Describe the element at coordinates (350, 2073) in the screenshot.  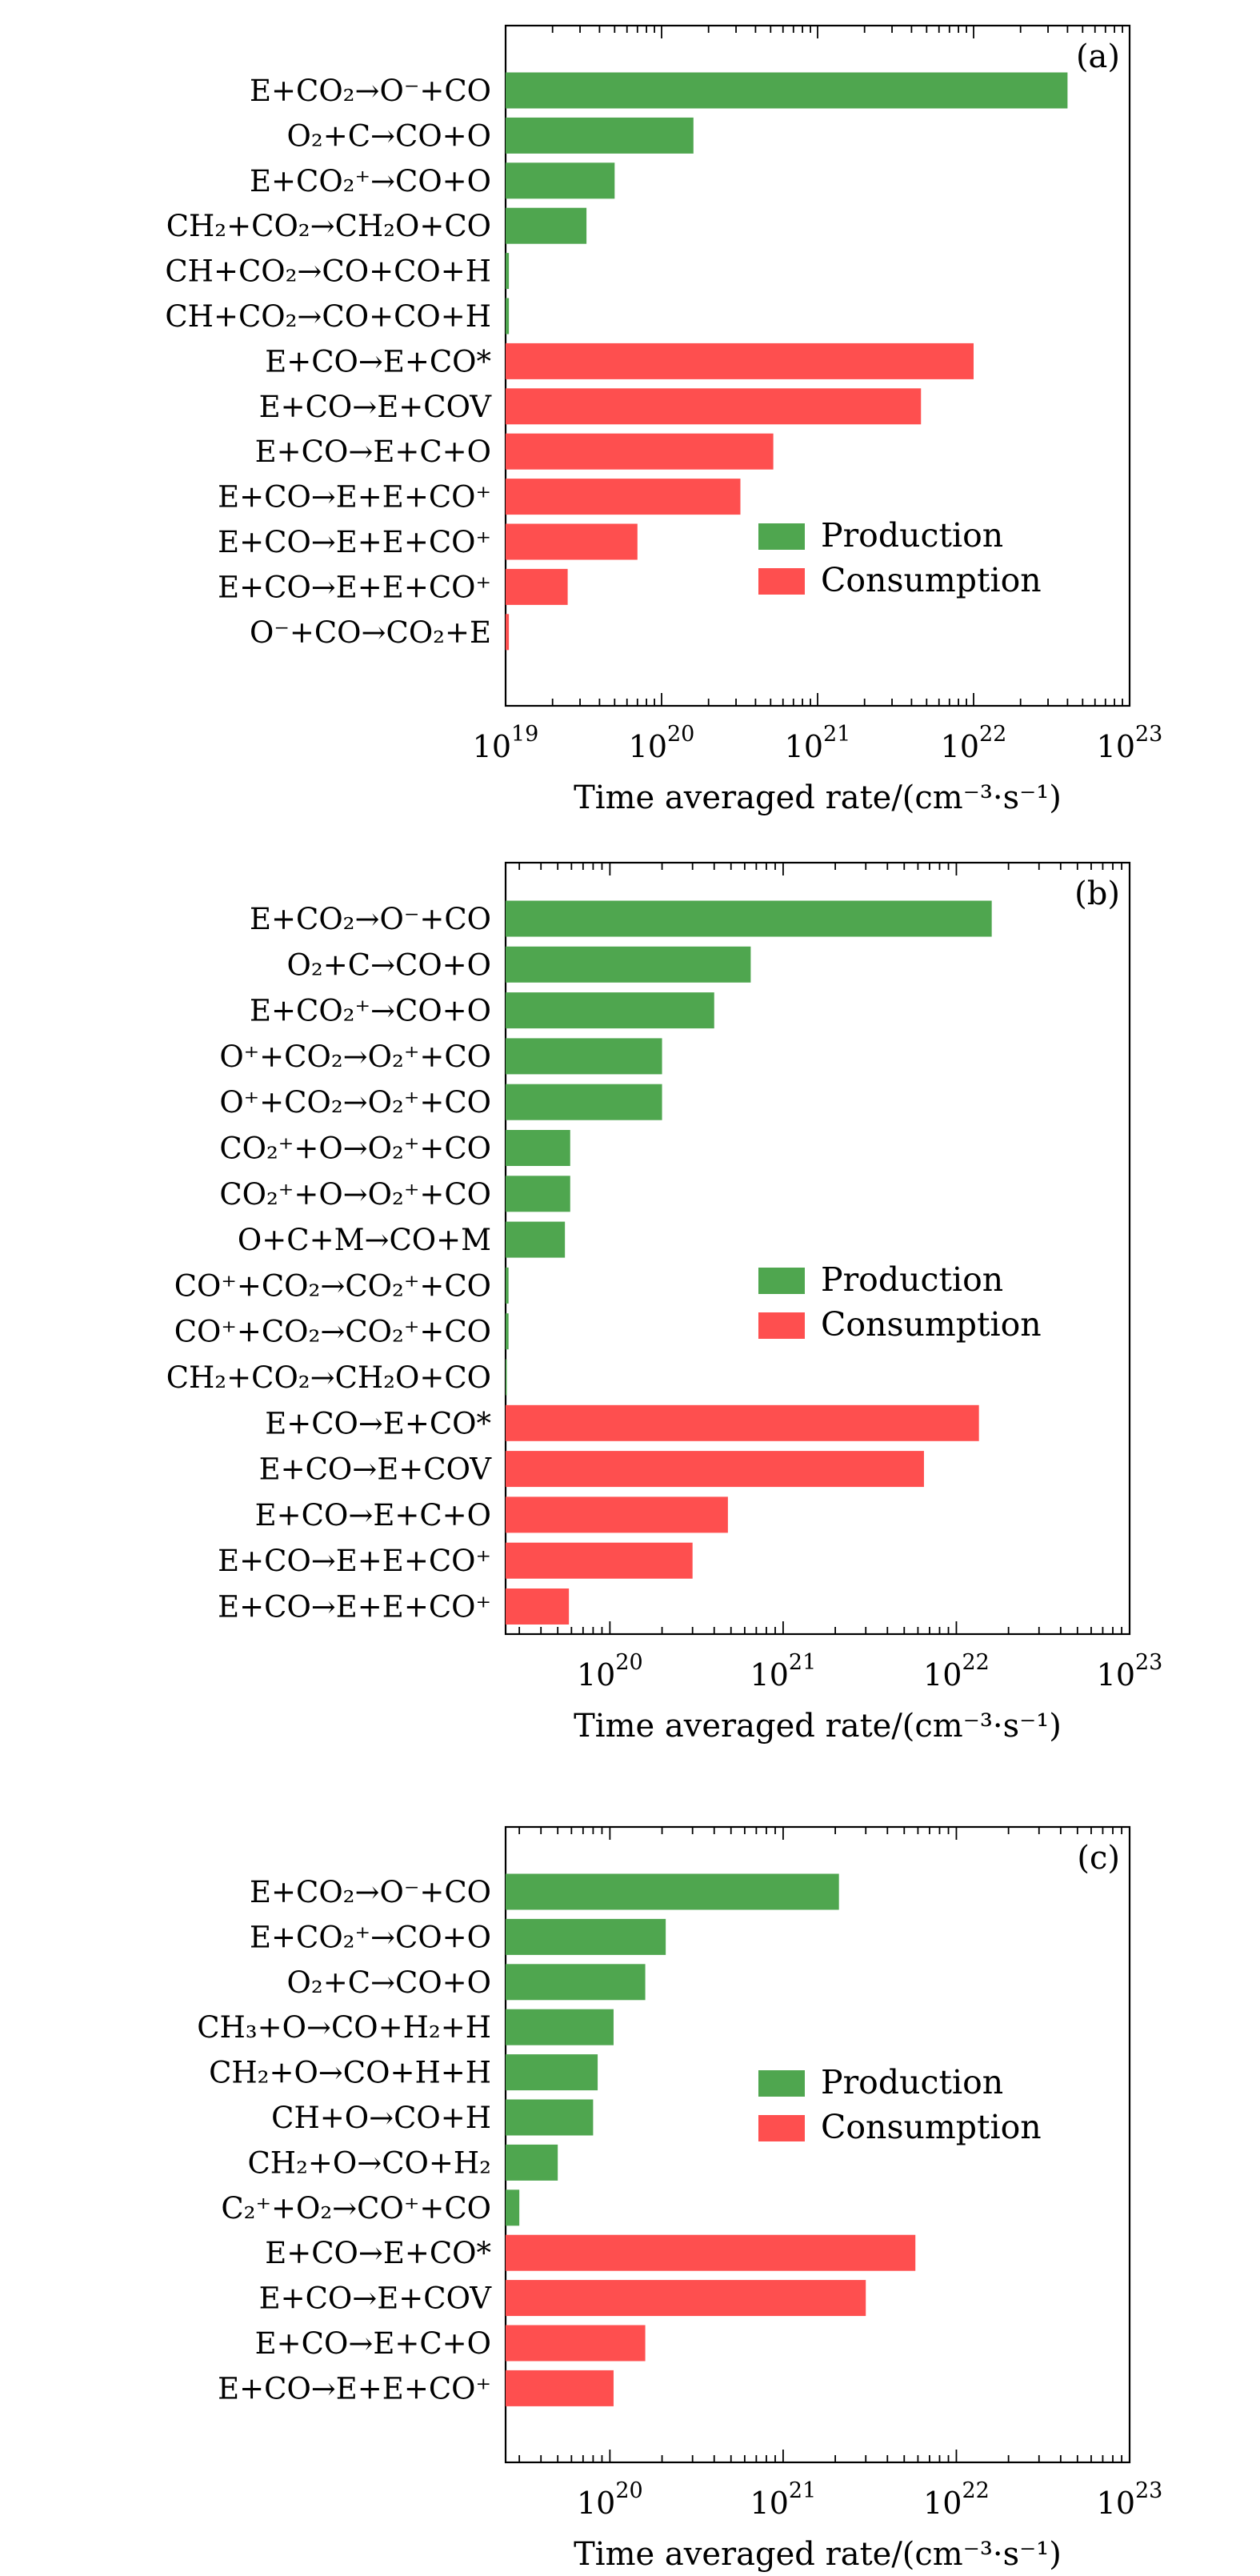
I see `bar-label: CH₂+O→CO+H+H` at that location.